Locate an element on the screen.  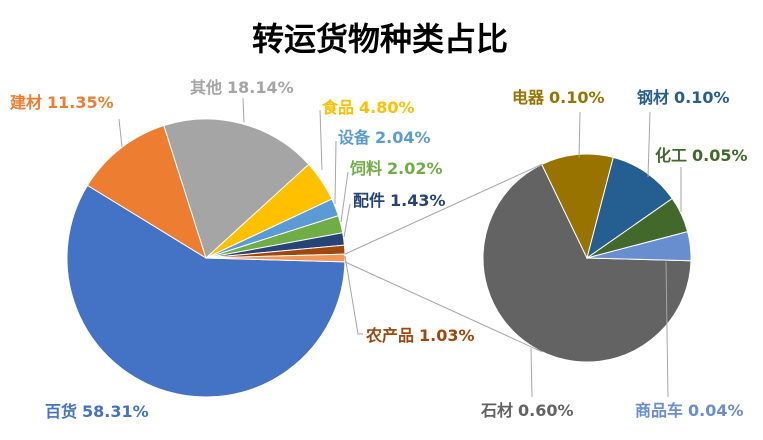
data-label-value: 4.80% is located at coordinates (387, 107).